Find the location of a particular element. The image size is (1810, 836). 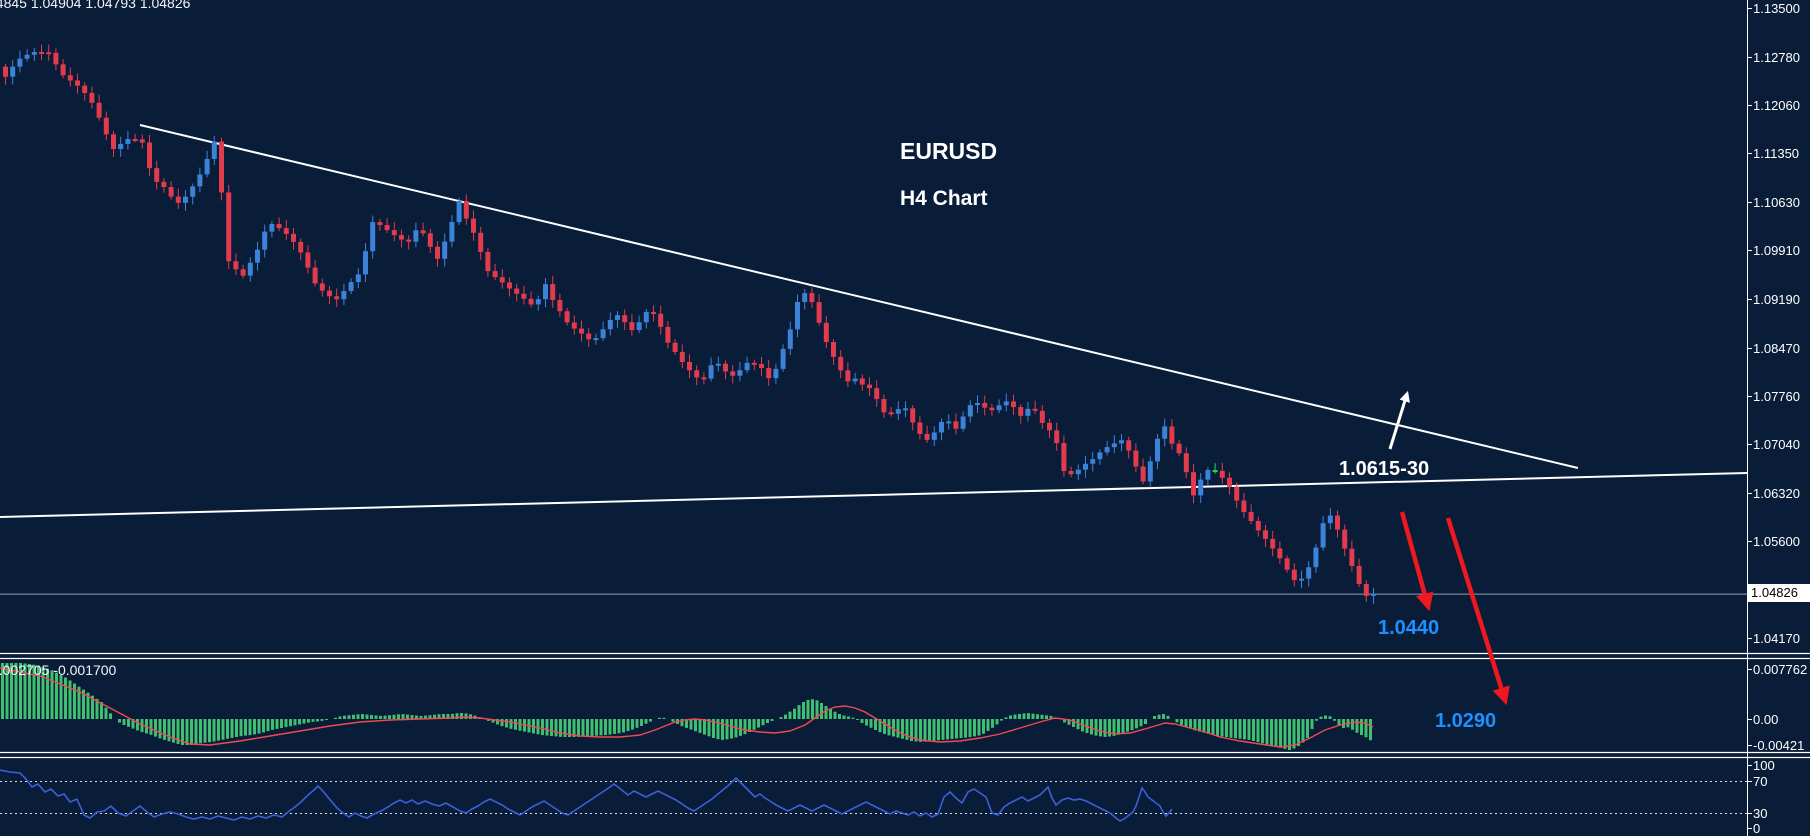

ascending-support is located at coordinates (874, 495).